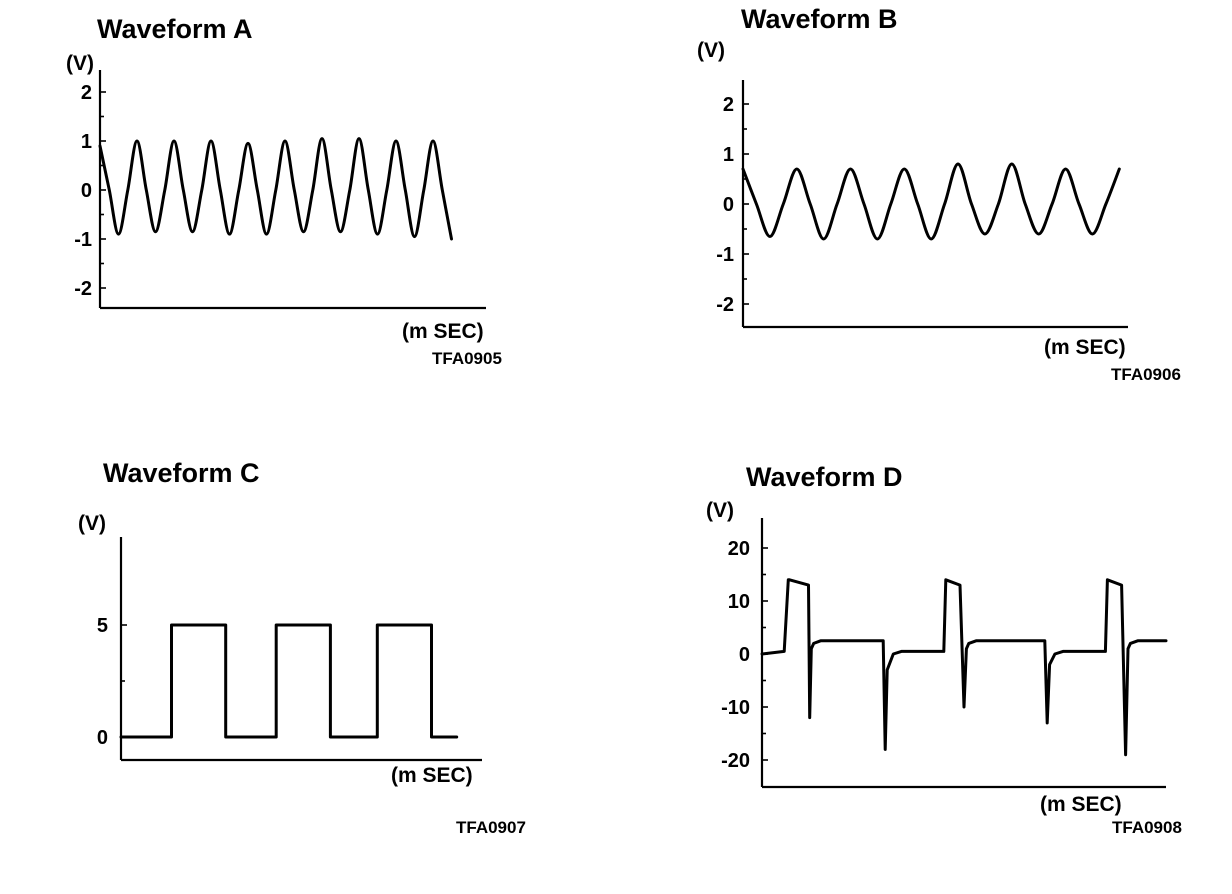 The width and height of the screenshot is (1232, 894). What do you see at coordinates (735, 761) in the screenshot?
I see `waveform-d-y-tick-label: -20` at bounding box center [735, 761].